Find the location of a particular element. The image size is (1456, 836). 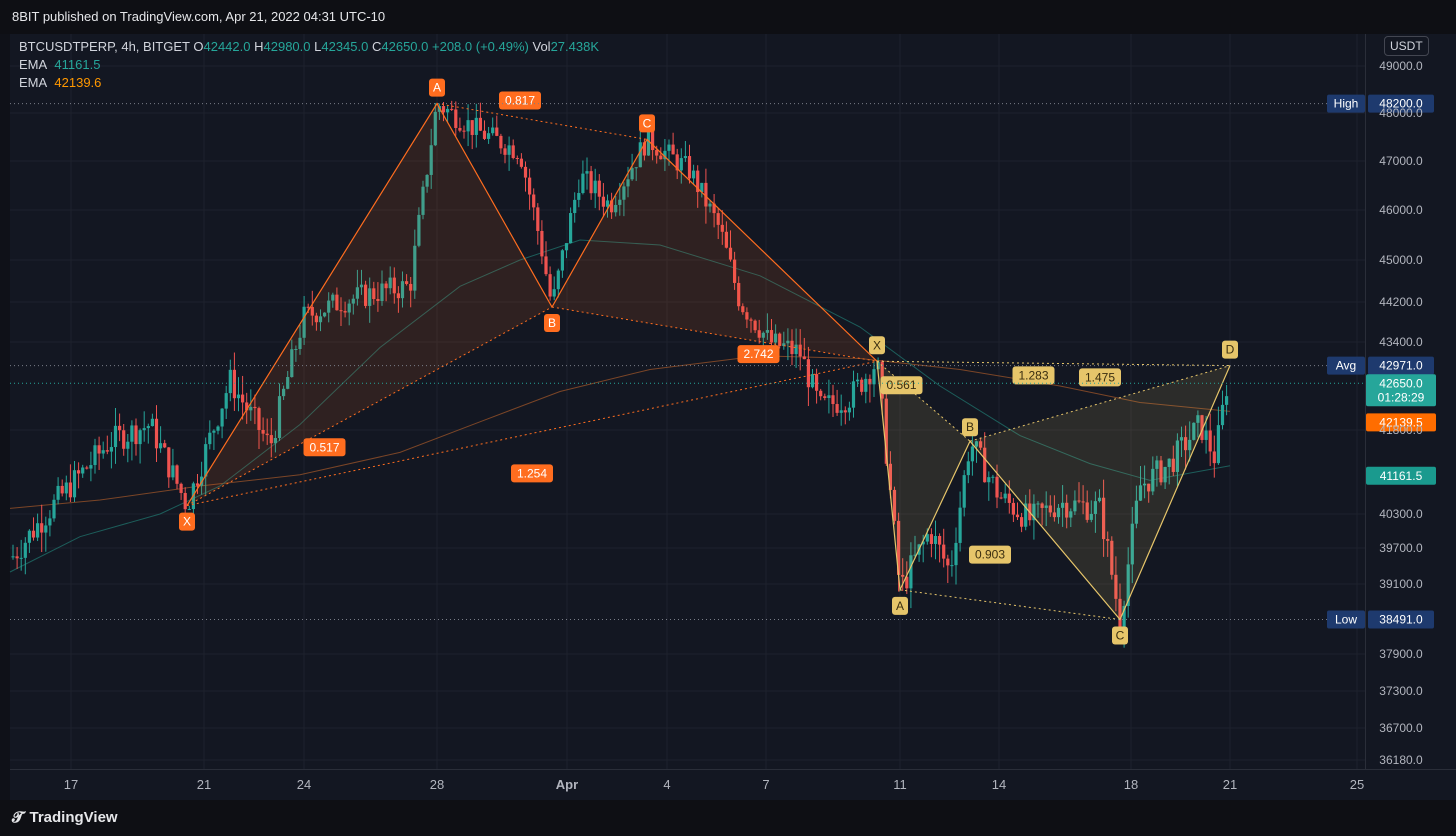

last-price-value: 42650.0 is located at coordinates (1401, 383).